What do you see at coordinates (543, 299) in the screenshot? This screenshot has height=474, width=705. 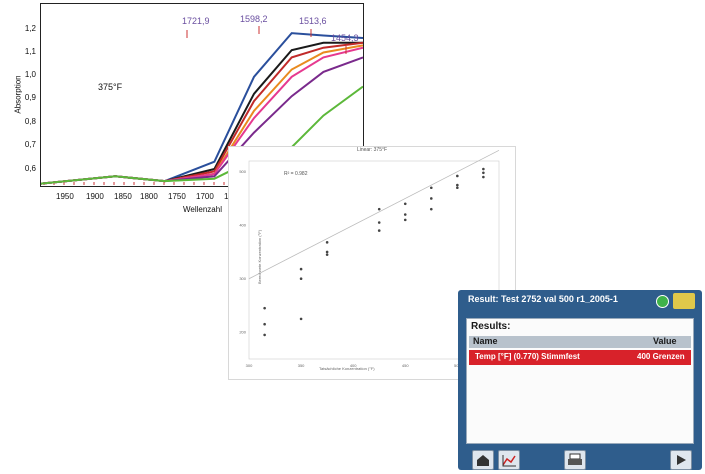 I see `device-title: Result: Test 2752 val 500 r1_2005-1` at bounding box center [543, 299].